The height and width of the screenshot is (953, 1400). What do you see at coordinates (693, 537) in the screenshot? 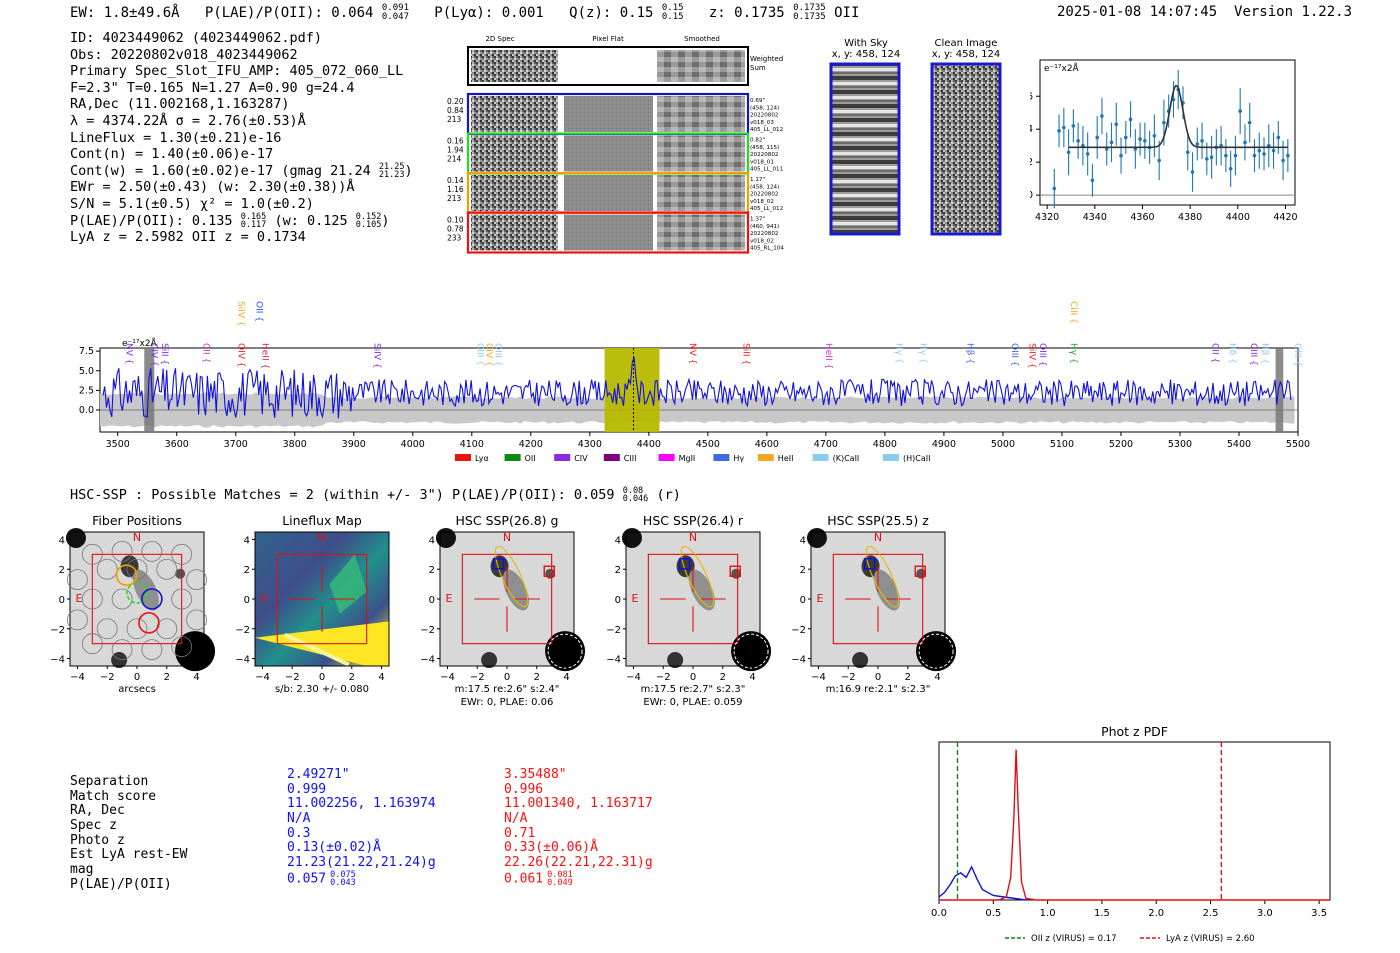
I see `north-marker: N` at bounding box center [693, 537].